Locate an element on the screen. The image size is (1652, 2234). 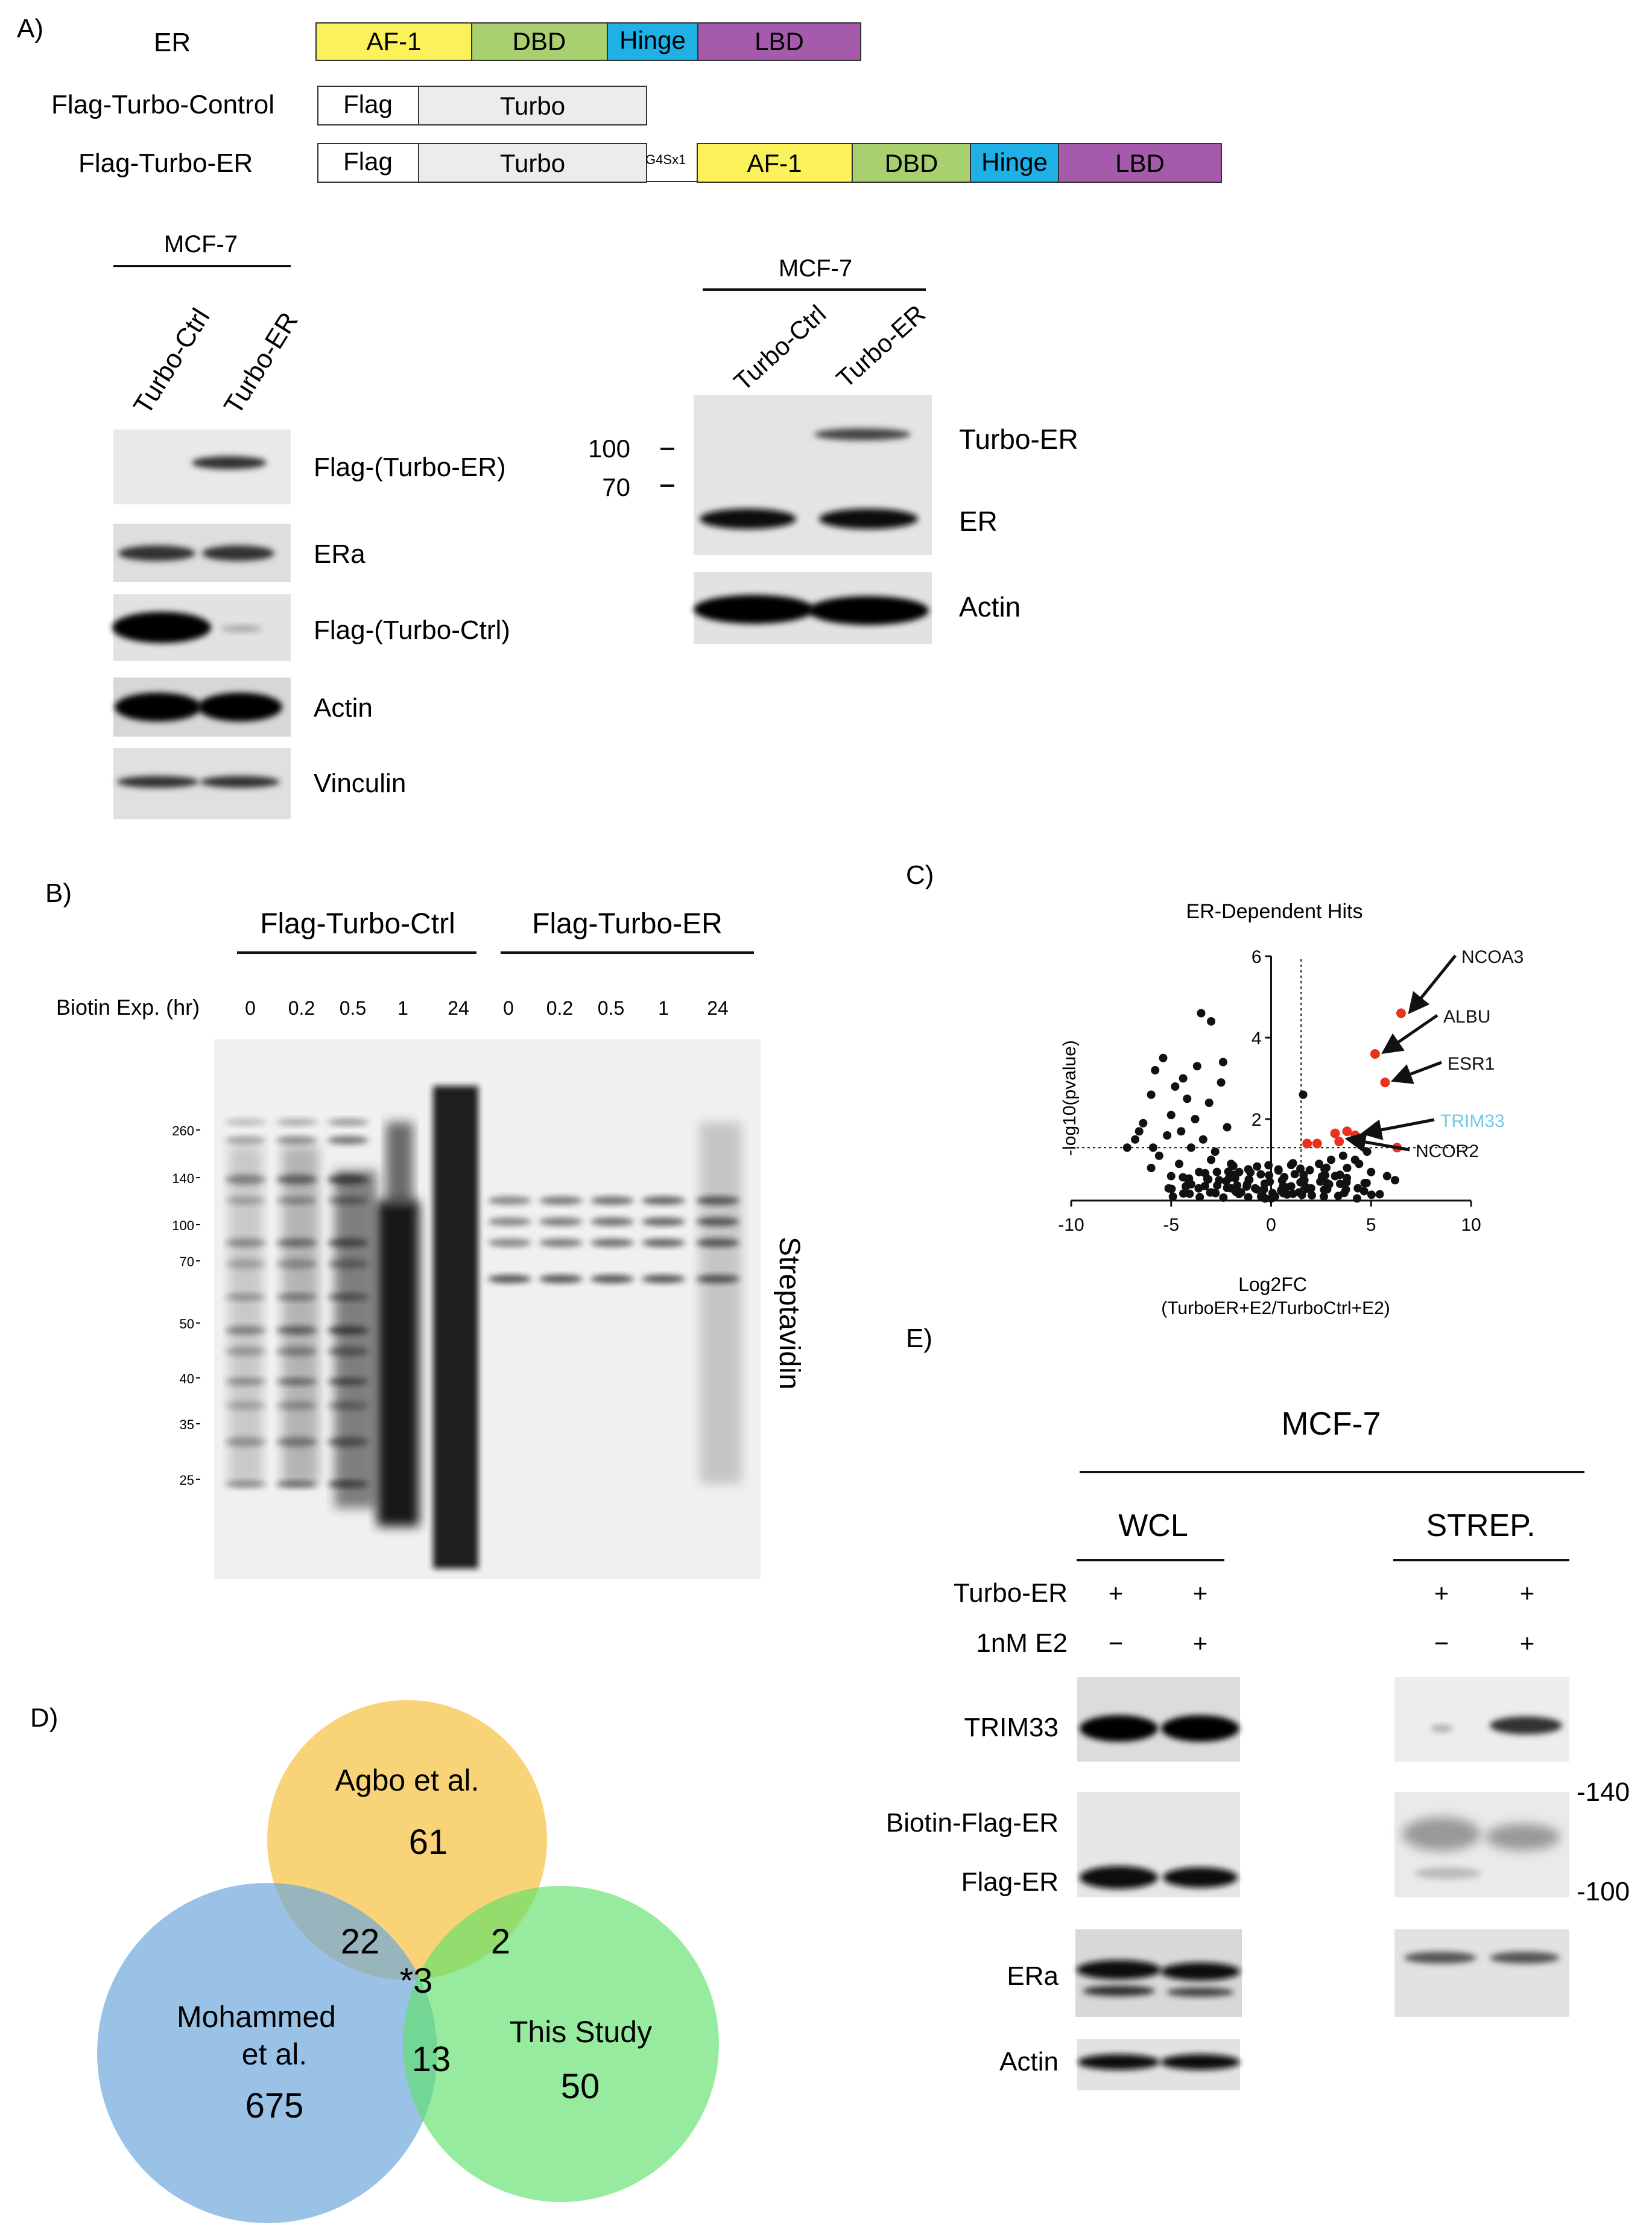
annotation-label: ALBU is located at coordinates (1466, 1017).